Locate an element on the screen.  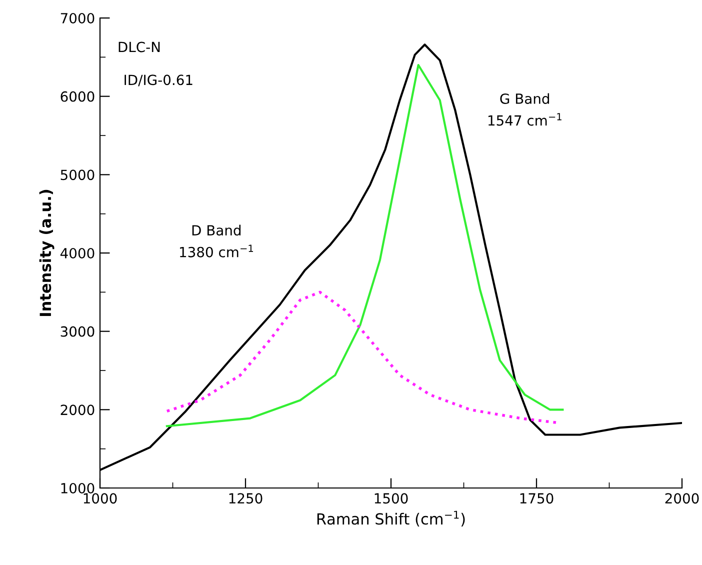
x-axis-title: Raman Shift (cm$^{−1}$) is located at coordinates (391, 518).